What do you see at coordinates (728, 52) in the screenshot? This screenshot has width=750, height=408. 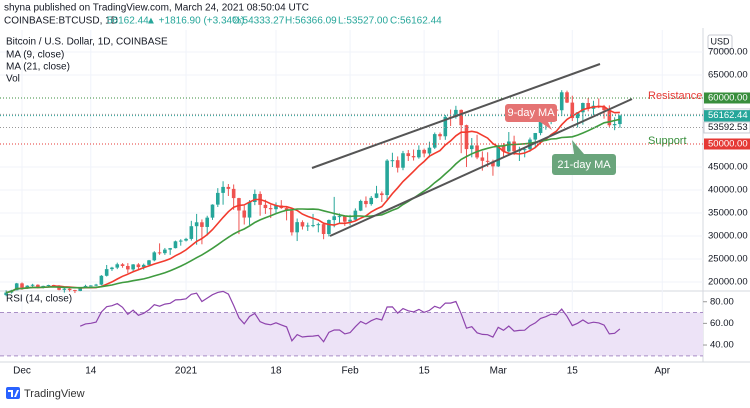 I see `y-tick-label: 70000.00` at bounding box center [728, 52].